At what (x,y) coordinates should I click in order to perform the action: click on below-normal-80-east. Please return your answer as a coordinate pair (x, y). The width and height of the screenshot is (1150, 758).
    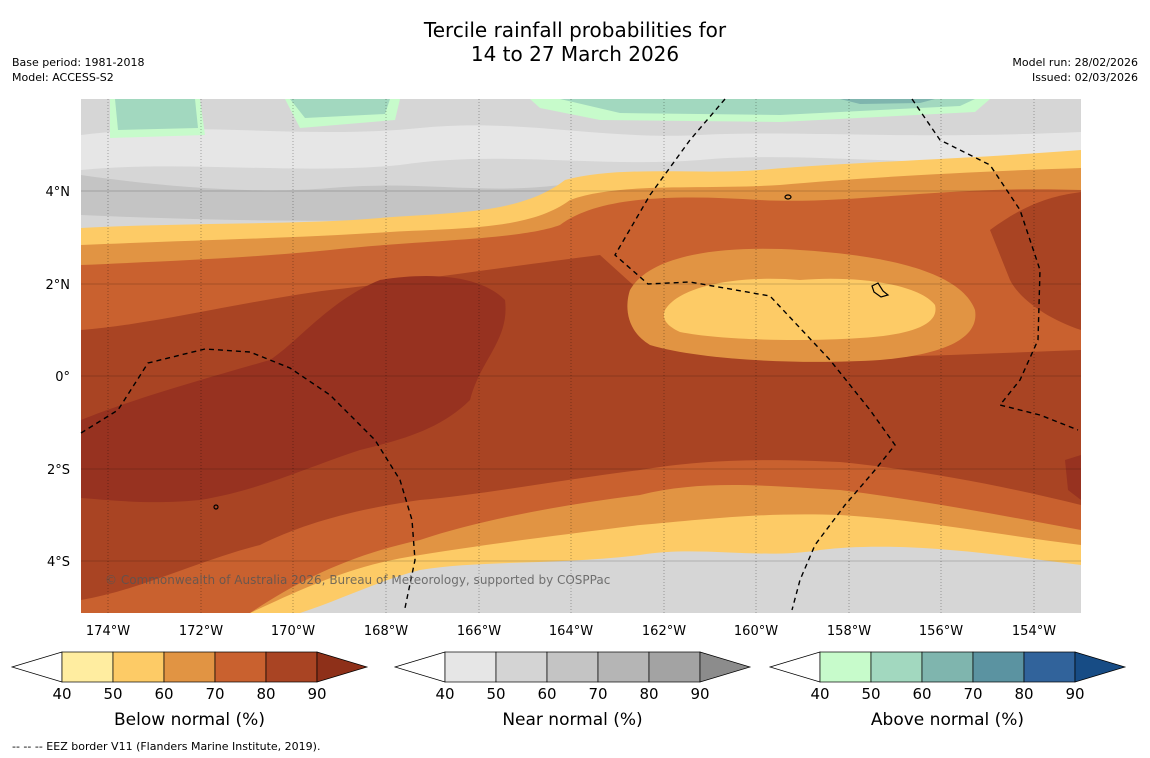
    Looking at the image, I should click on (1035, 261).